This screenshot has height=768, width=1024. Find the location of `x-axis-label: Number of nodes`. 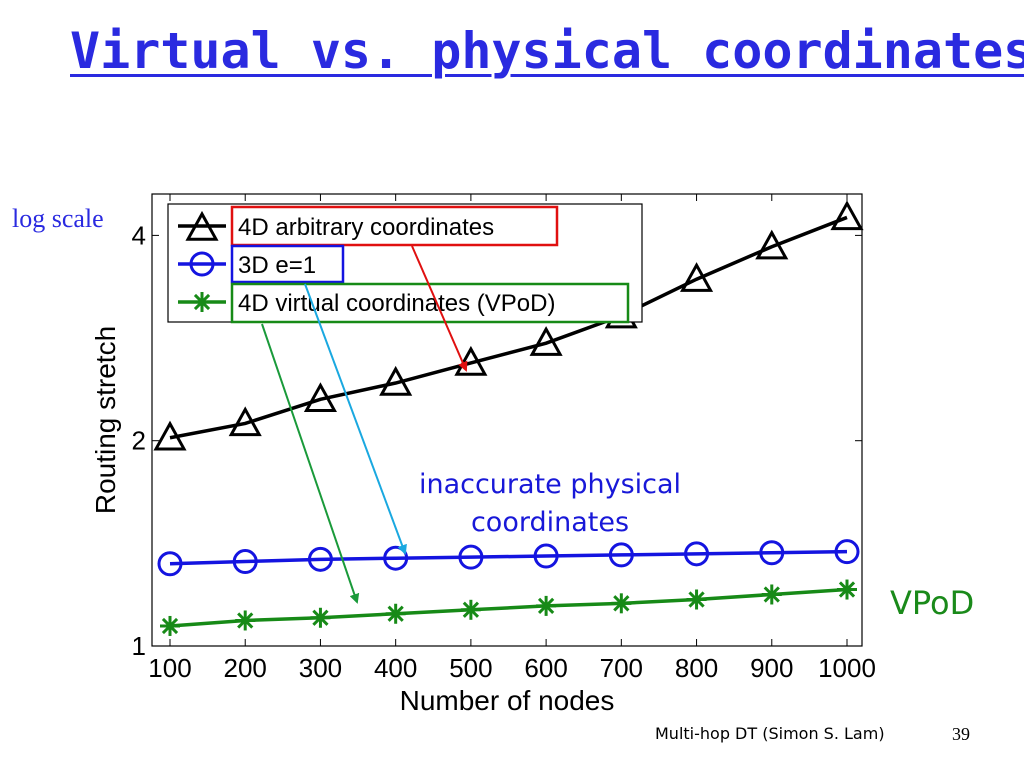

x-axis-label: Number of nodes is located at coordinates (507, 700).